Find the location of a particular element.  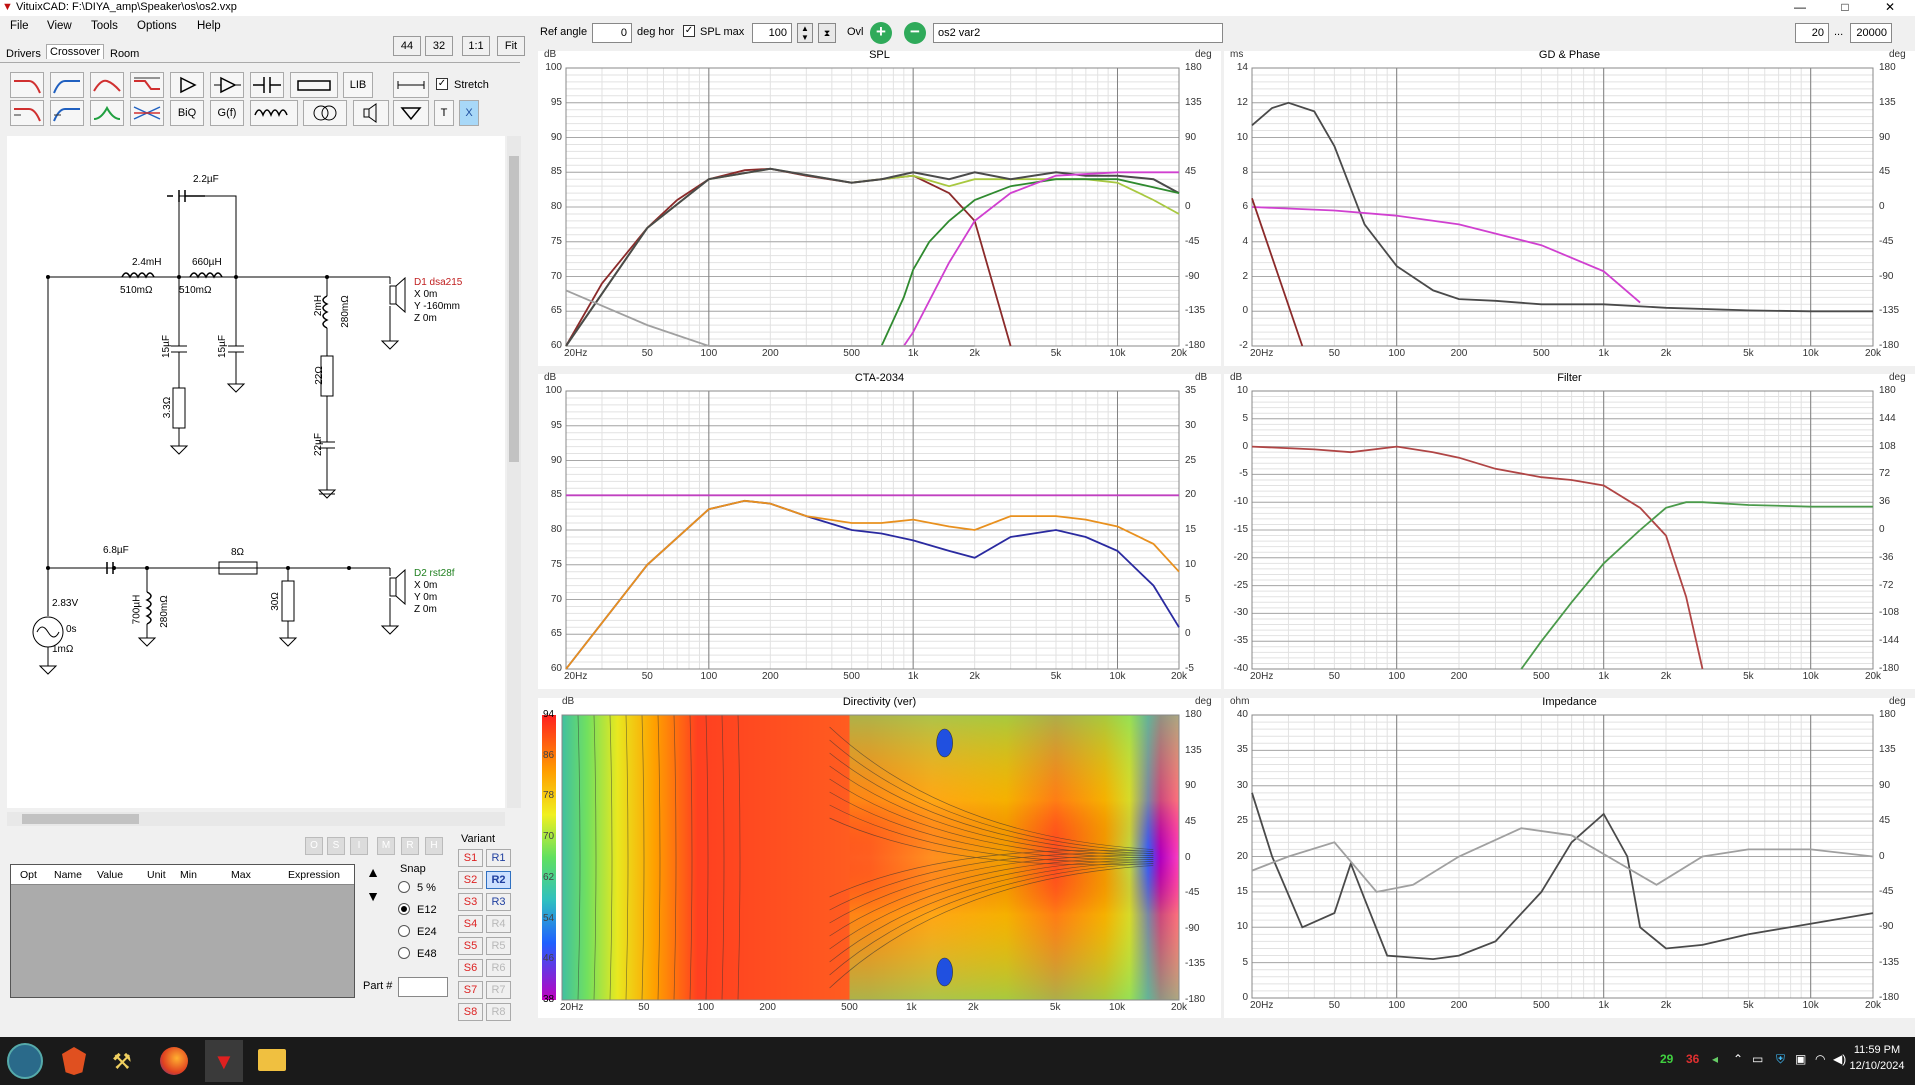

menu-help: Help is located at coordinates (209, 26).